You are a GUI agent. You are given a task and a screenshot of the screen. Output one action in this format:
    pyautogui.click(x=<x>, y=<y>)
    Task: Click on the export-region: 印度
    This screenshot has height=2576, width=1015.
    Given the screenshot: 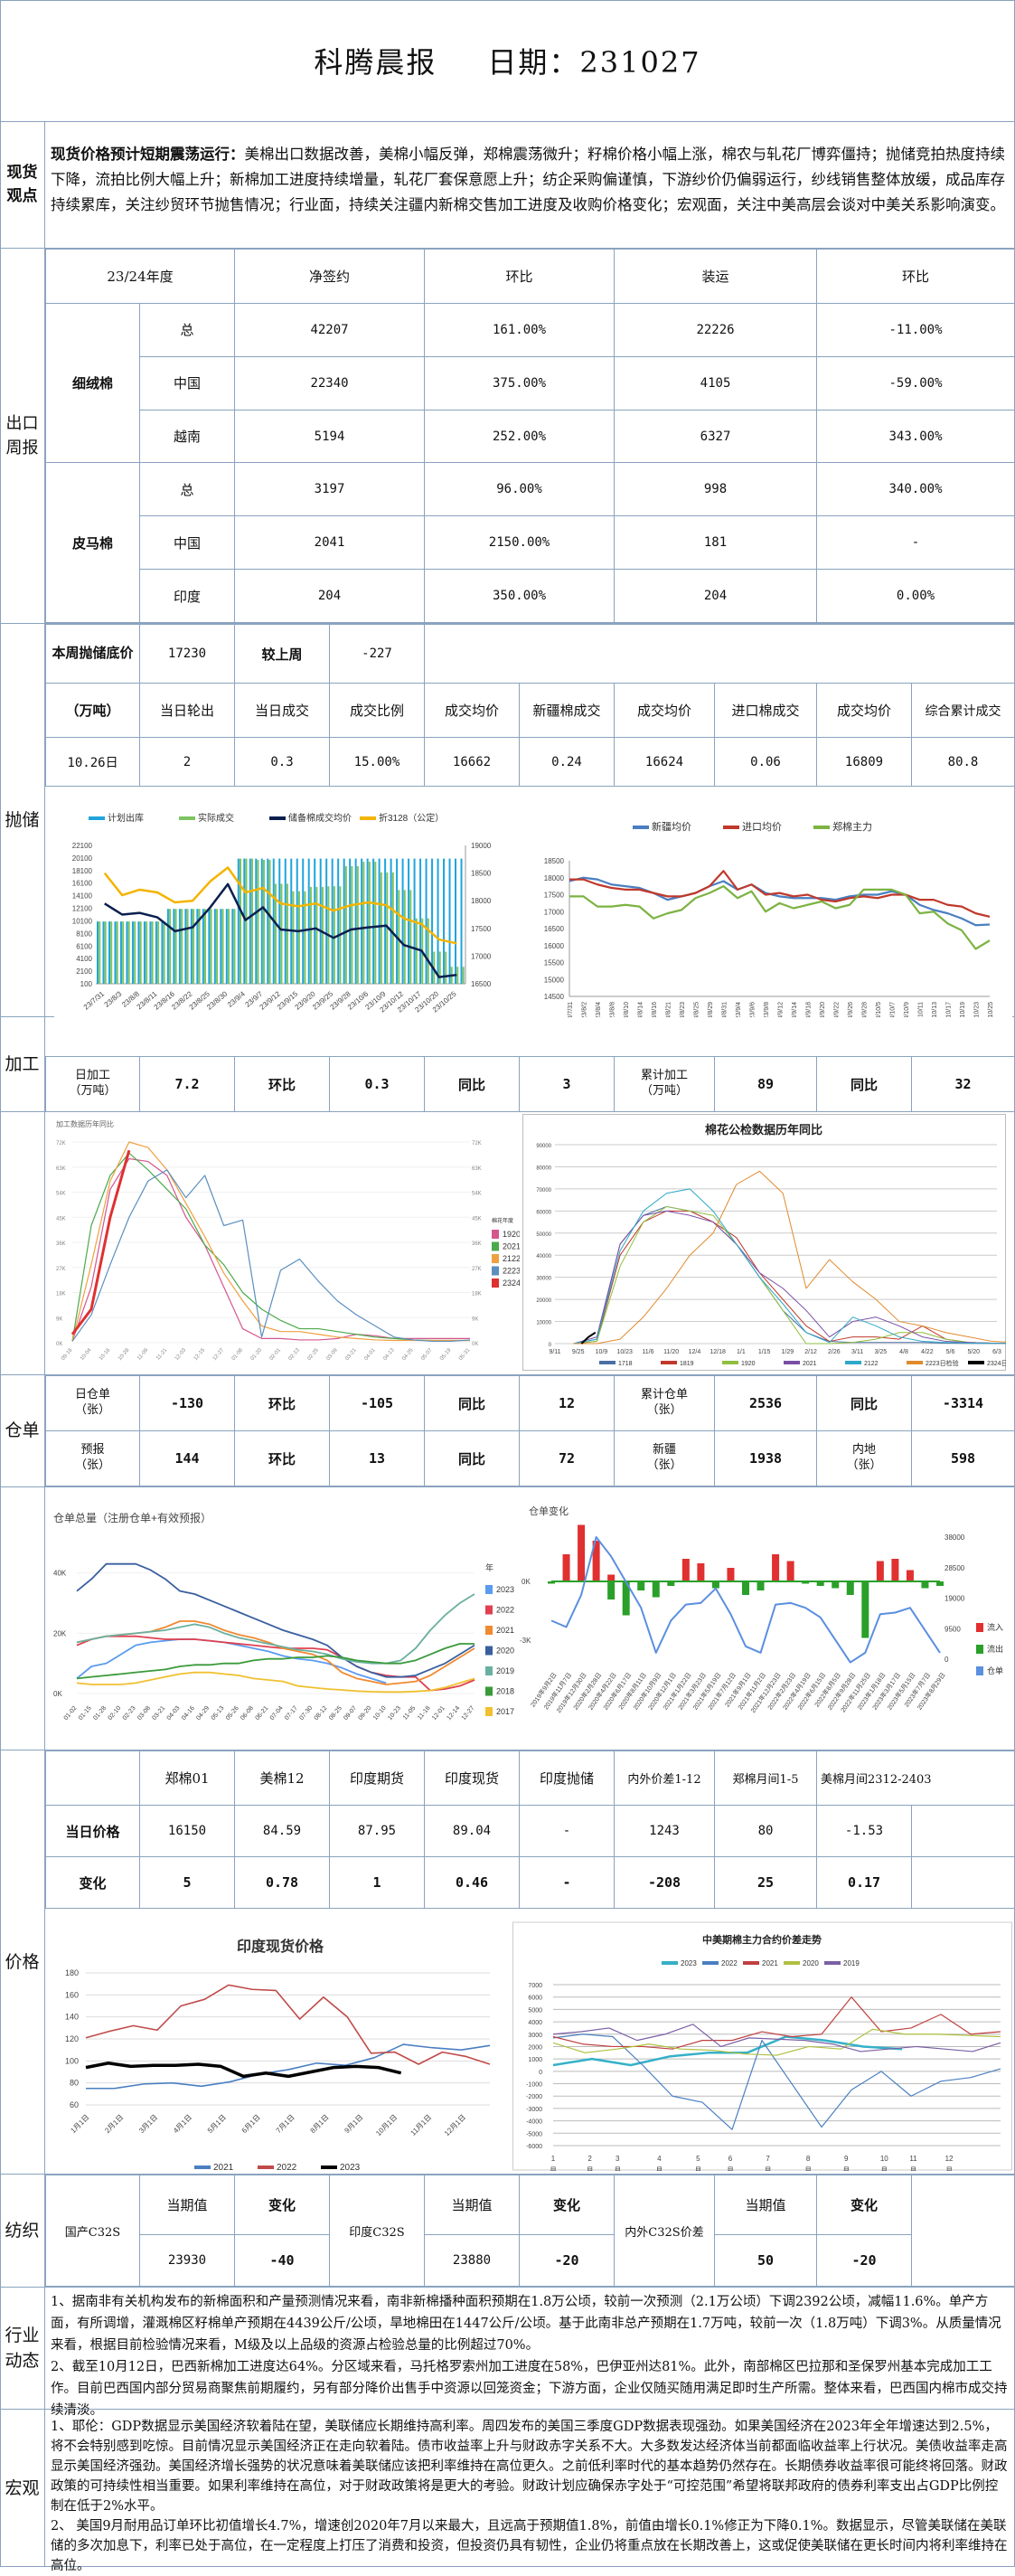 What is the action you would take?
    pyautogui.click(x=187, y=596)
    